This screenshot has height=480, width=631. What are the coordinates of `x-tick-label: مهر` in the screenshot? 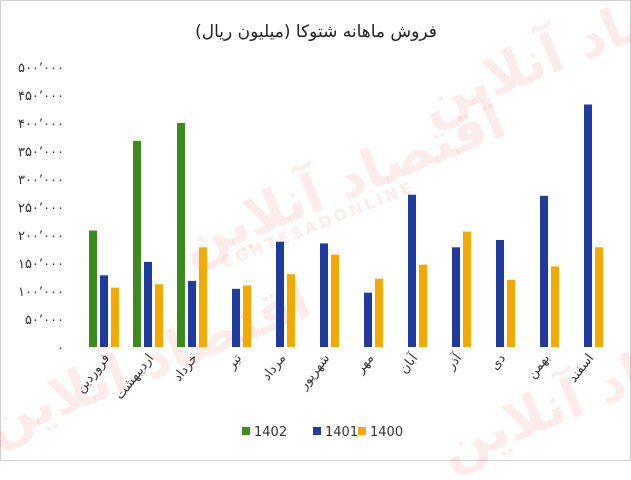 It's located at (364, 364).